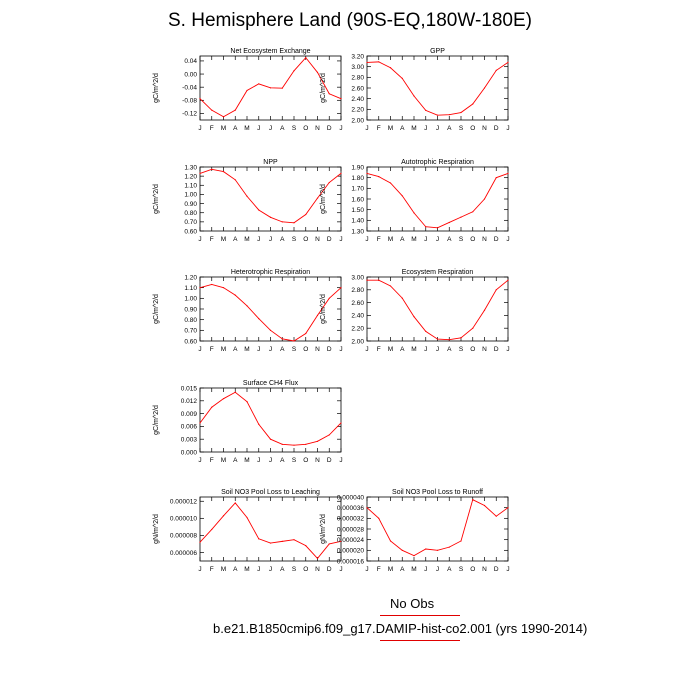 The width and height of the screenshot is (700, 700). What do you see at coordinates (357, 199) in the screenshot?
I see `y-tick-label: 1.60` at bounding box center [357, 199].